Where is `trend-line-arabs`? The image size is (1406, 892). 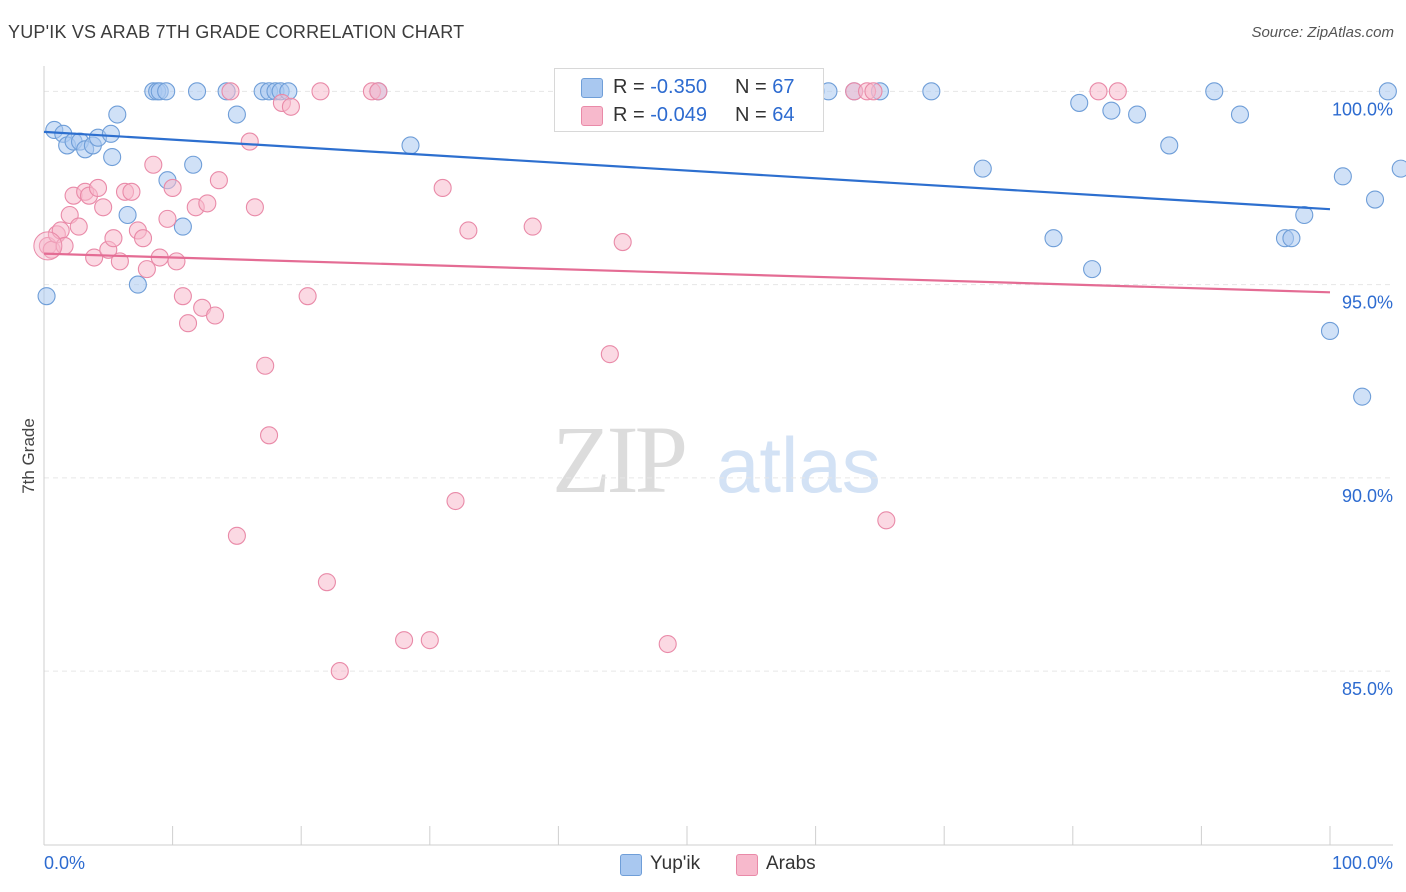
trend-line-arabs is located at coordinates (687, 273).